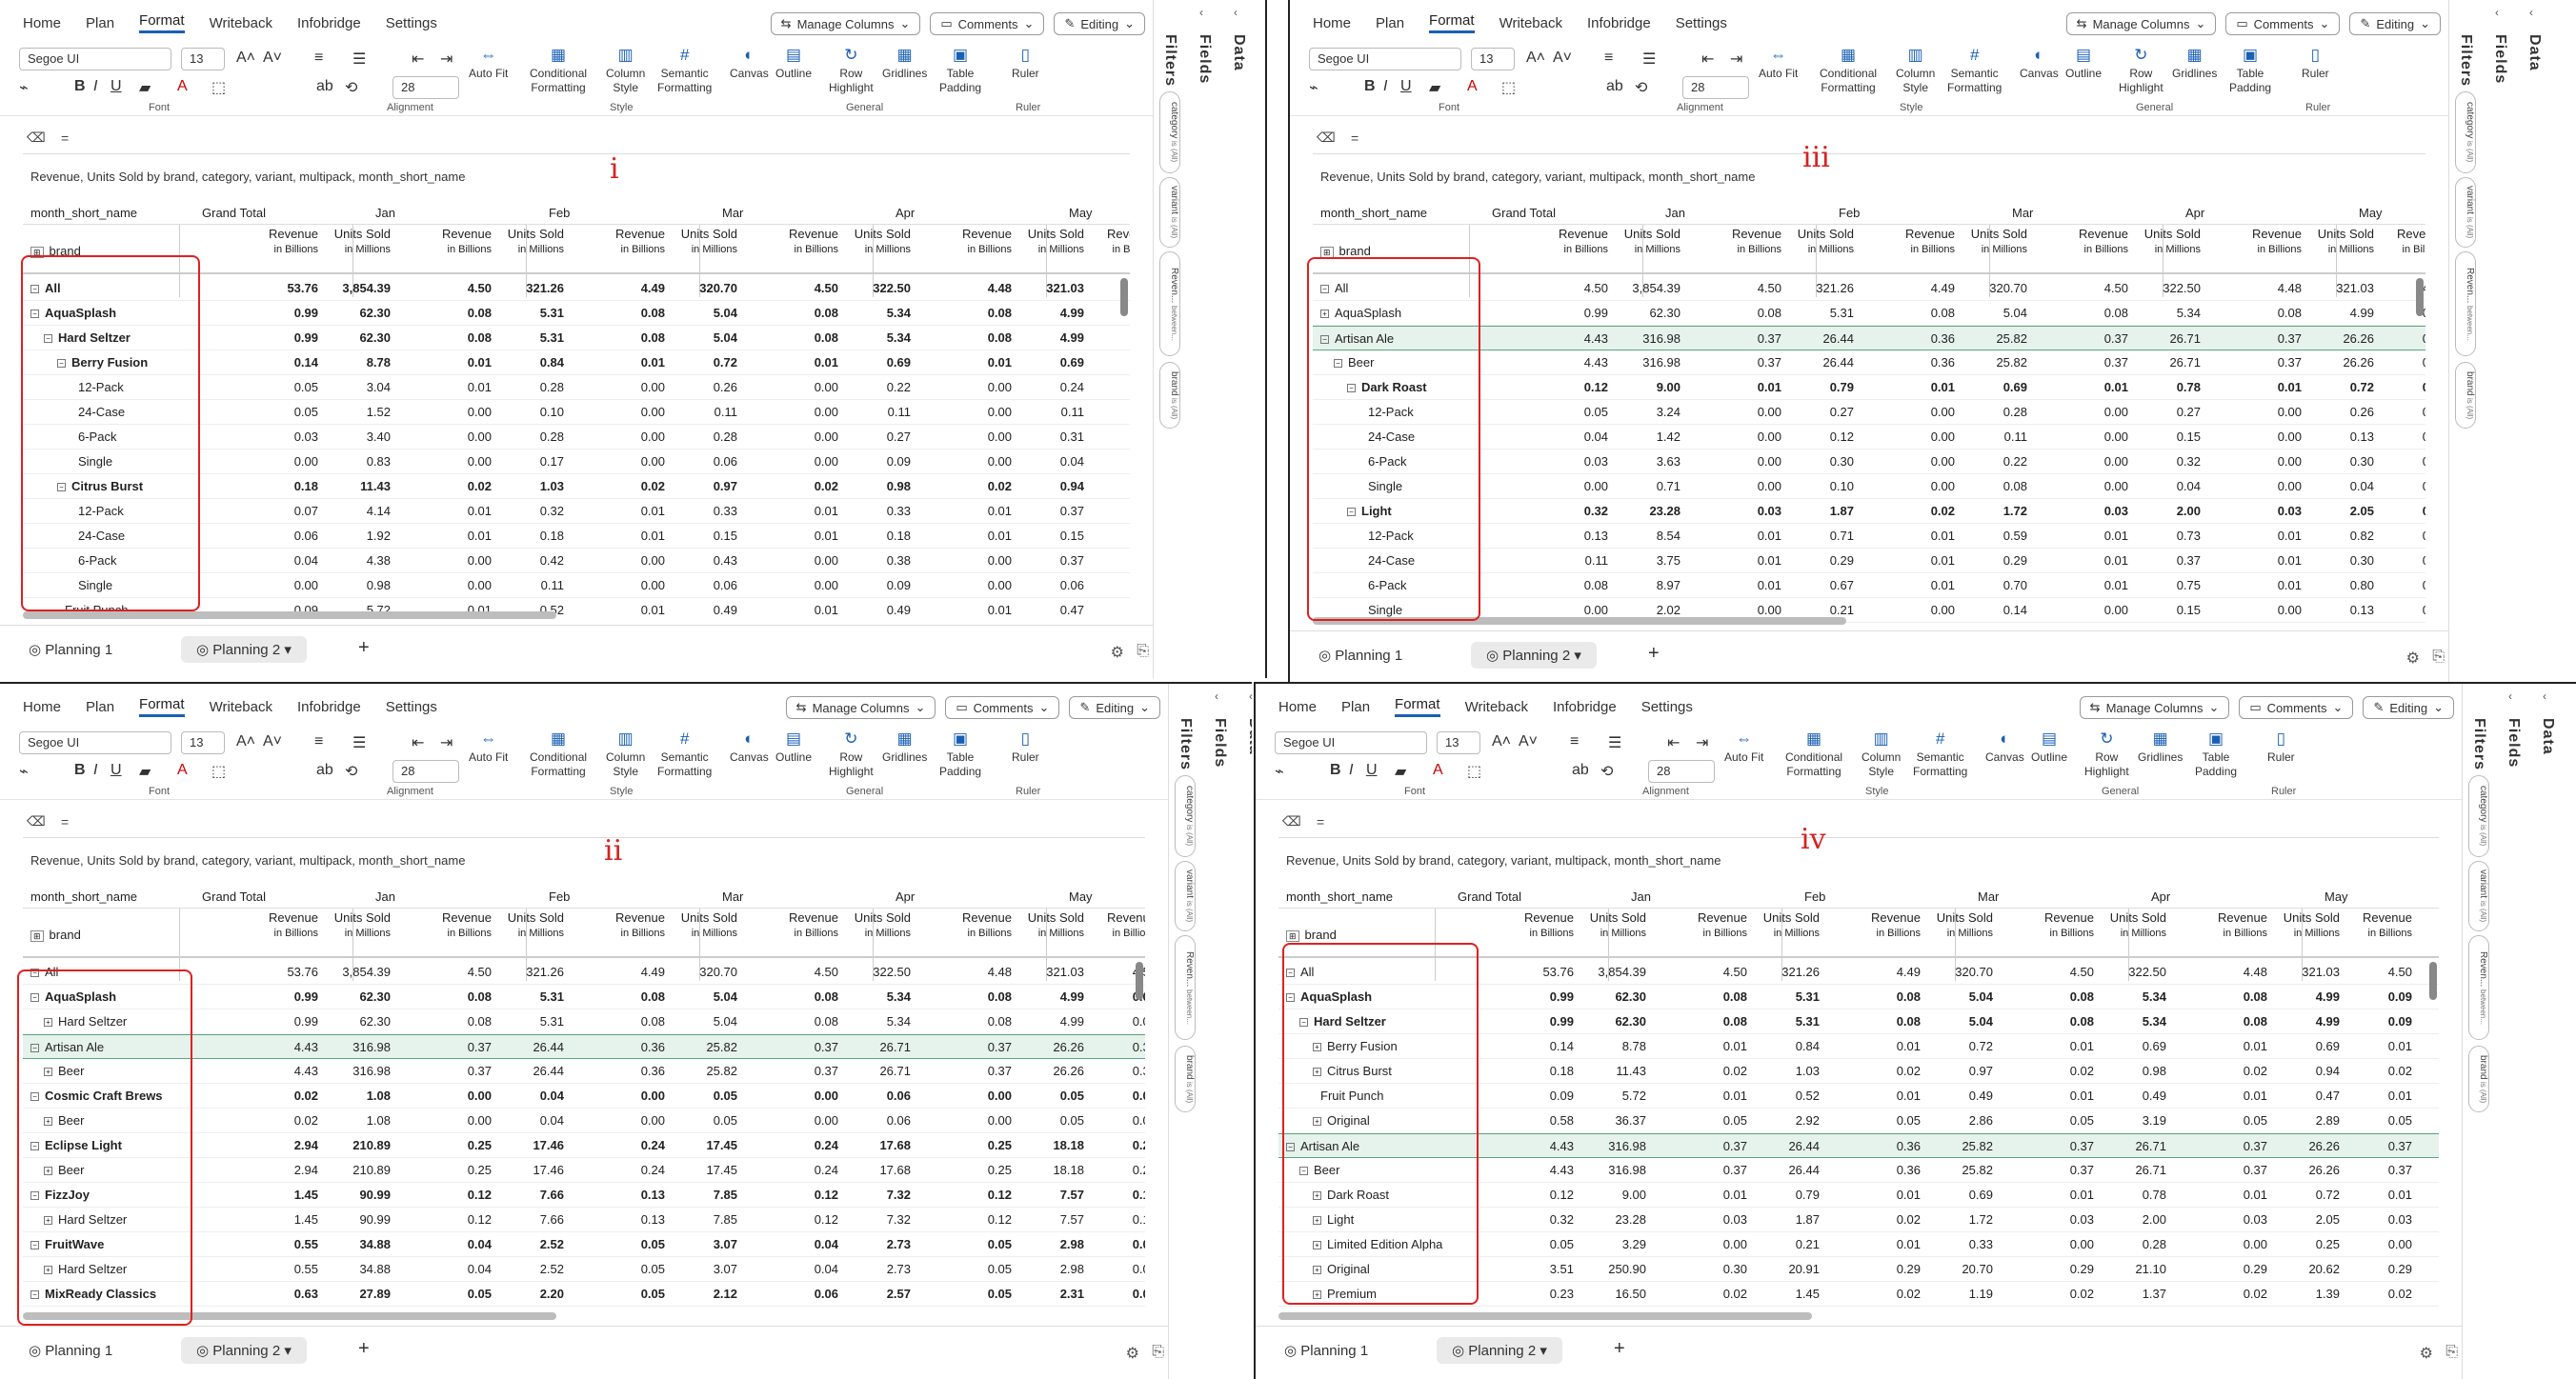 This screenshot has width=2576, height=1379. Describe the element at coordinates (1838, 338) in the screenshot. I see `value-cell: 26.44` at that location.